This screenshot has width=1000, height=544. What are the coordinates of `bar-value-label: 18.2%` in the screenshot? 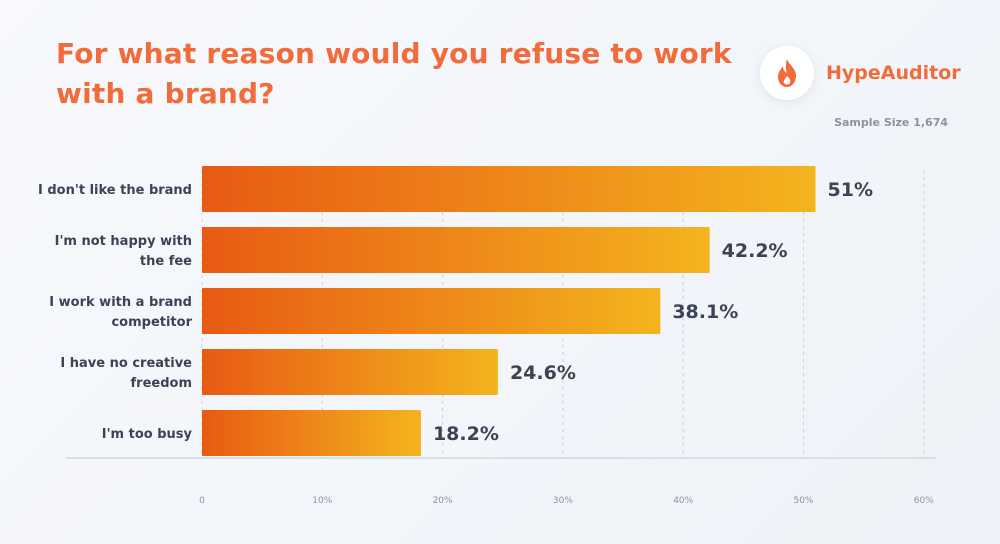 It's located at (466, 434).